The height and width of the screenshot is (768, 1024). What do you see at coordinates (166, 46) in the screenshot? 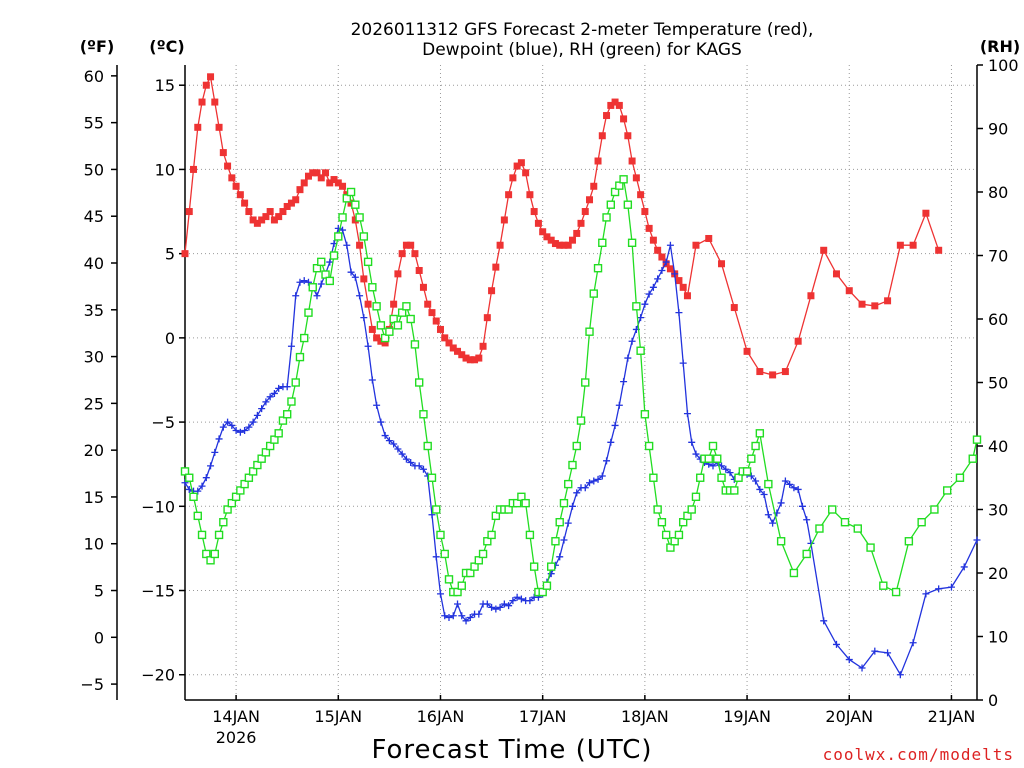
I see `celsius-axis-label: (ºC)` at bounding box center [166, 46].